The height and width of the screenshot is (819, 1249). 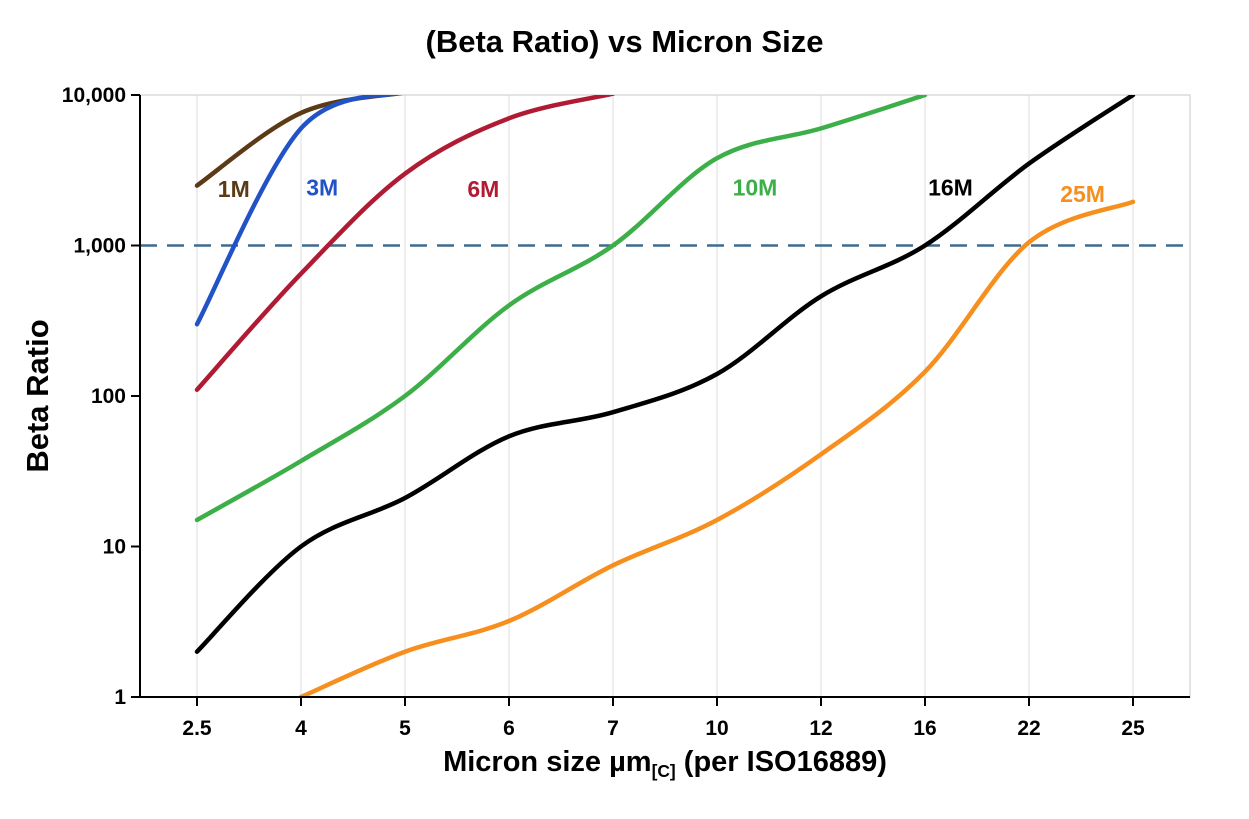 I want to click on x-tick-label: 16, so click(x=924, y=728).